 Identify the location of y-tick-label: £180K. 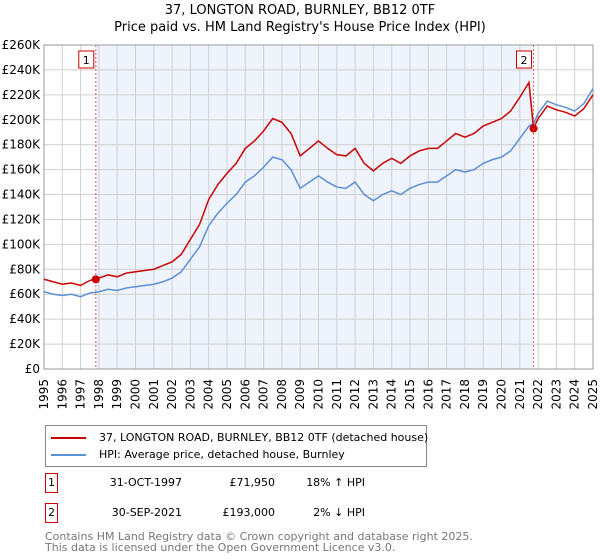
(22, 145).